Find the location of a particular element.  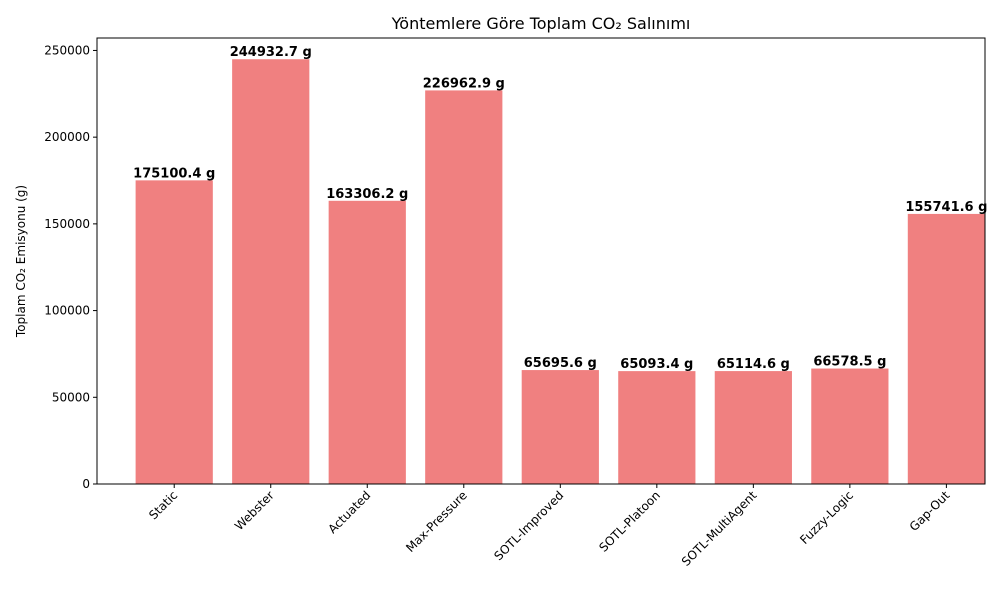

bar-sotl-improved is located at coordinates (560, 427).